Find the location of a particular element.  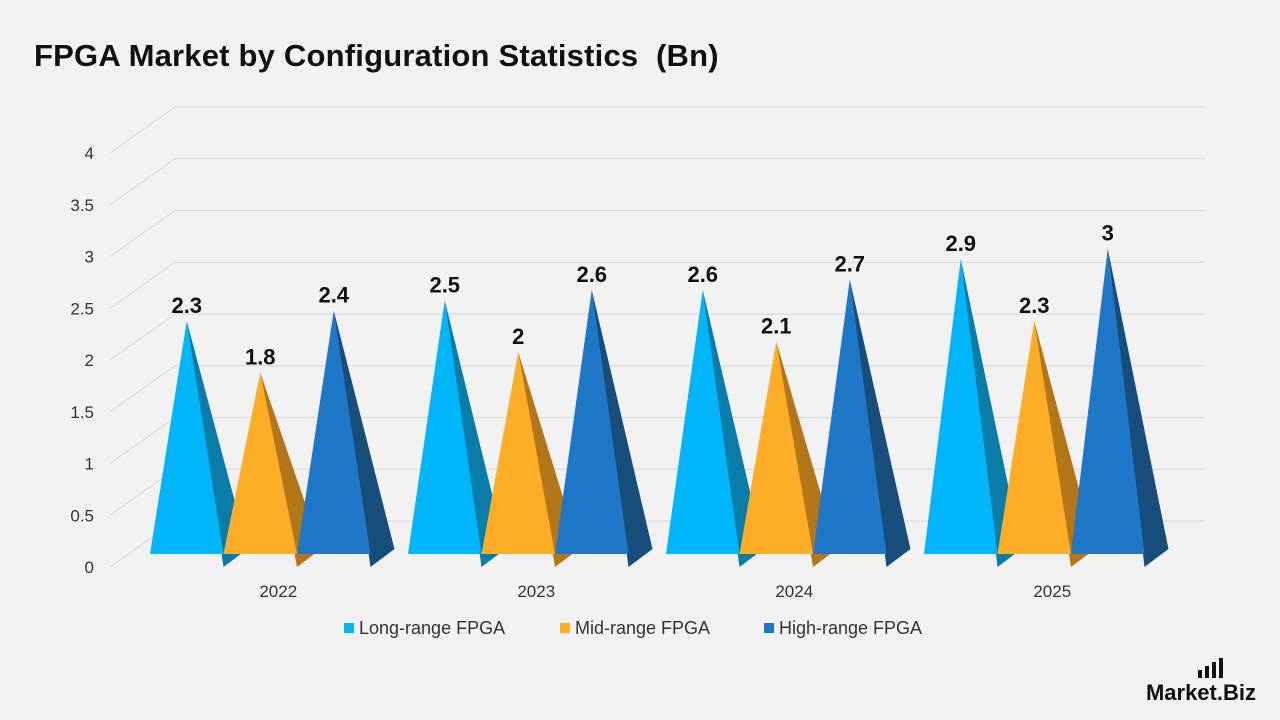

brand-logo: Market . Biz is located at coordinates (1200, 682).